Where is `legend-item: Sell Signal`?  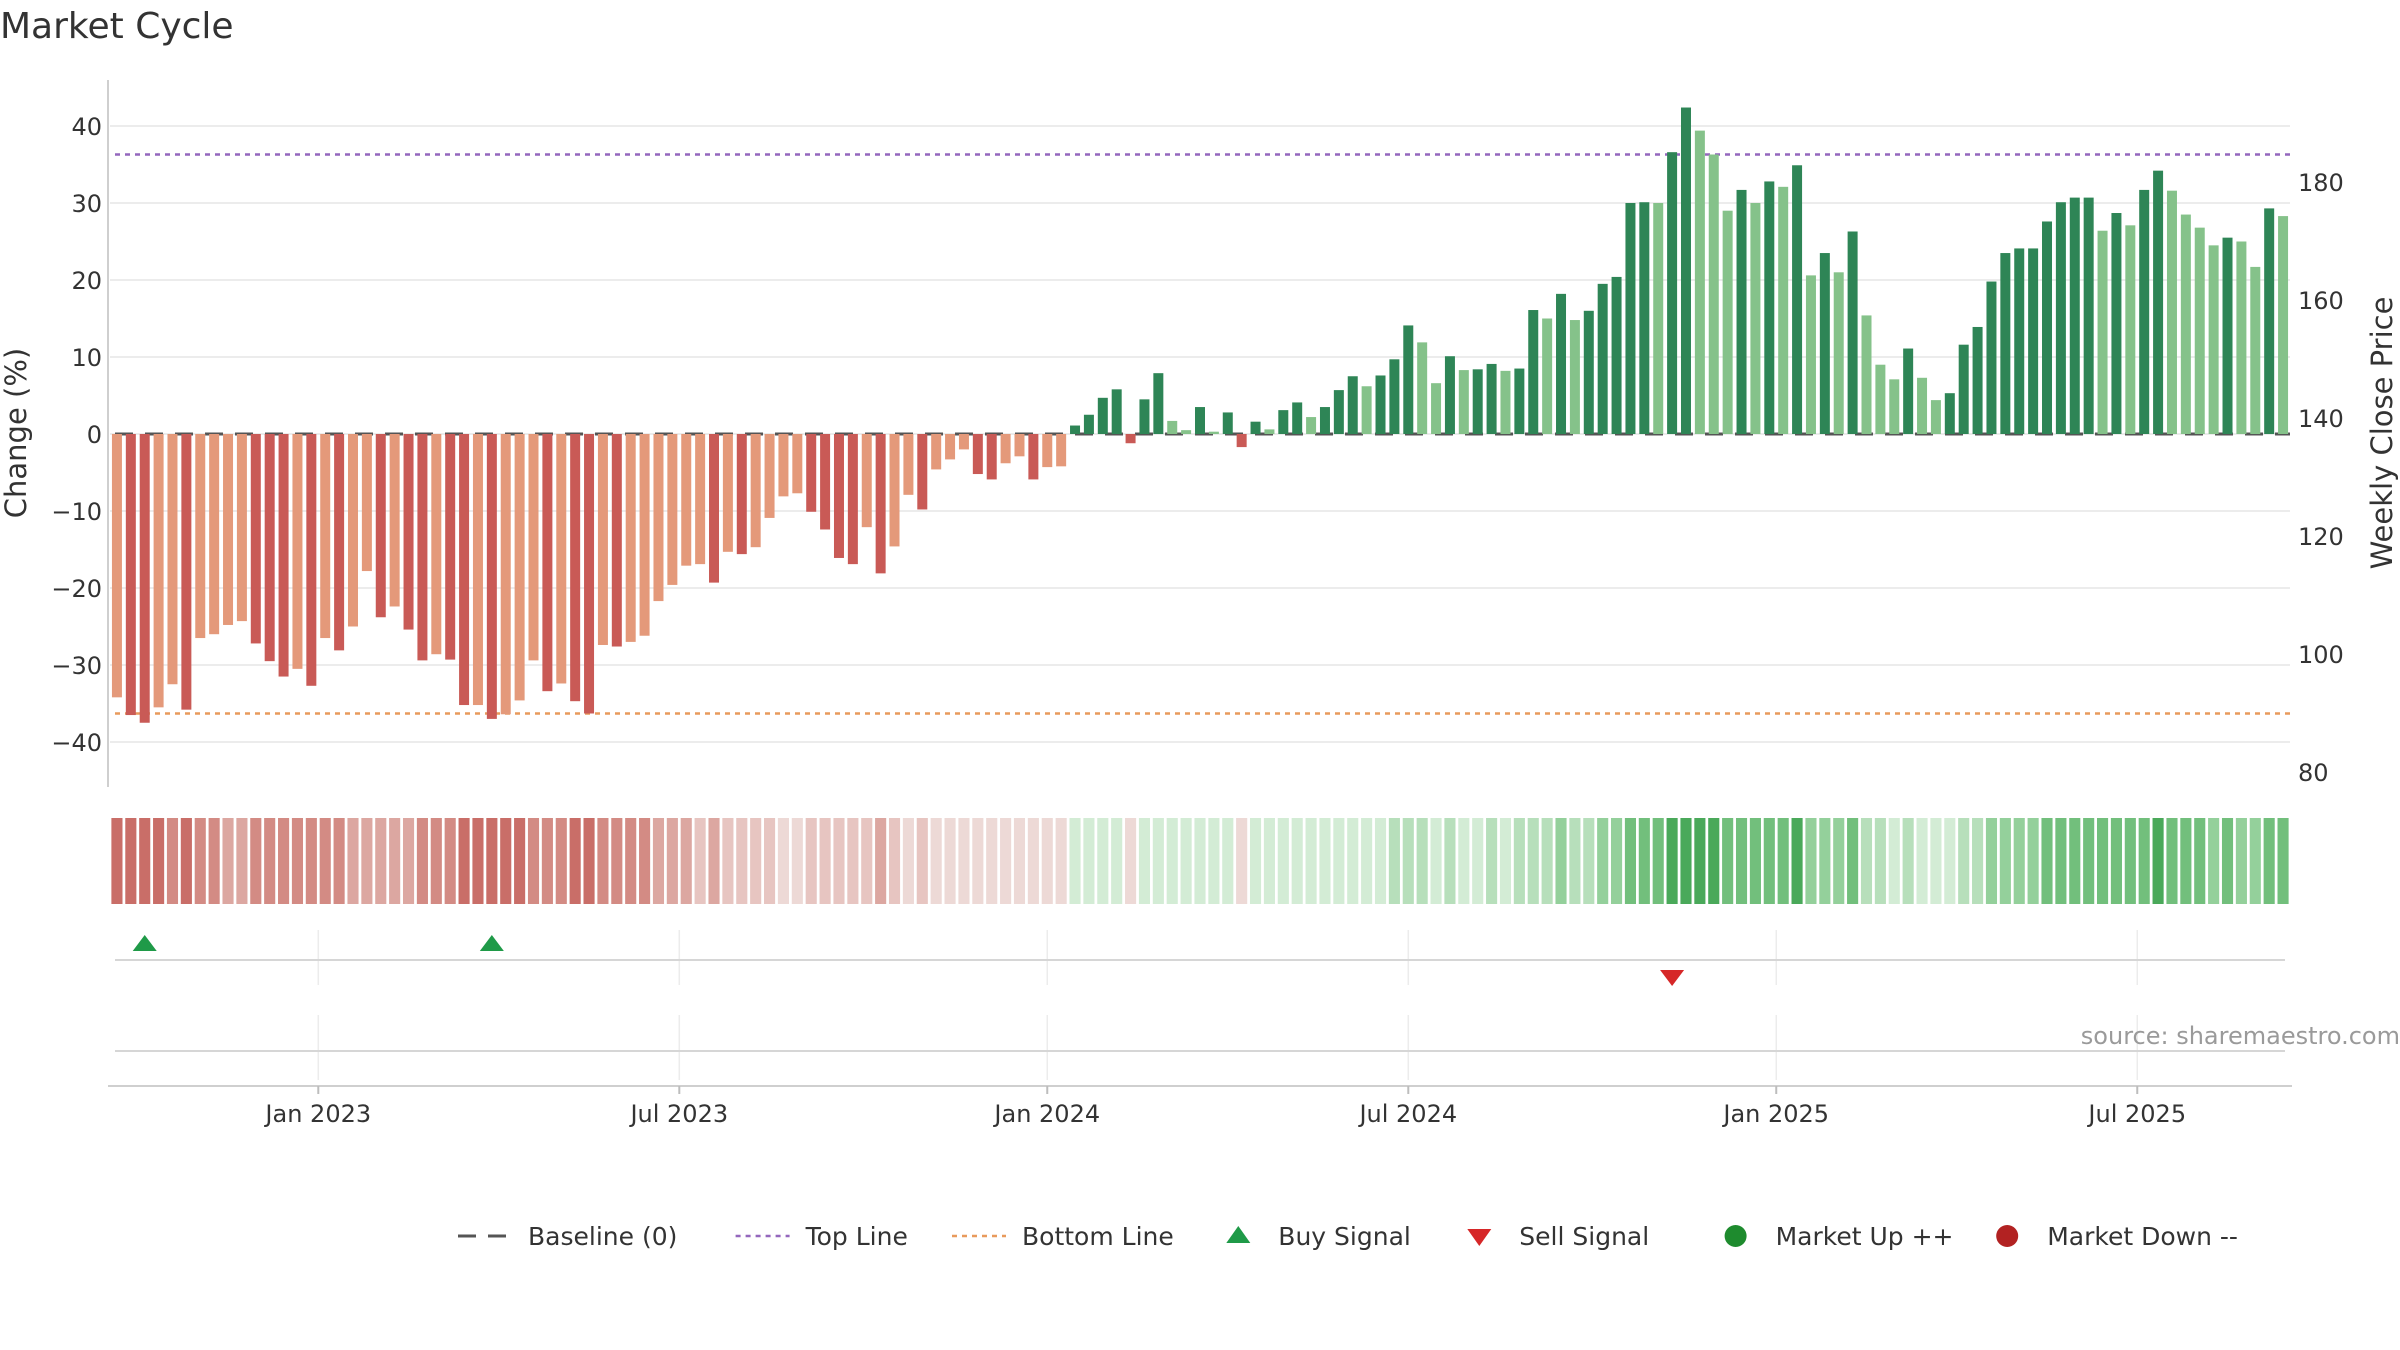
legend-item: Sell Signal is located at coordinates (1558, 1236).